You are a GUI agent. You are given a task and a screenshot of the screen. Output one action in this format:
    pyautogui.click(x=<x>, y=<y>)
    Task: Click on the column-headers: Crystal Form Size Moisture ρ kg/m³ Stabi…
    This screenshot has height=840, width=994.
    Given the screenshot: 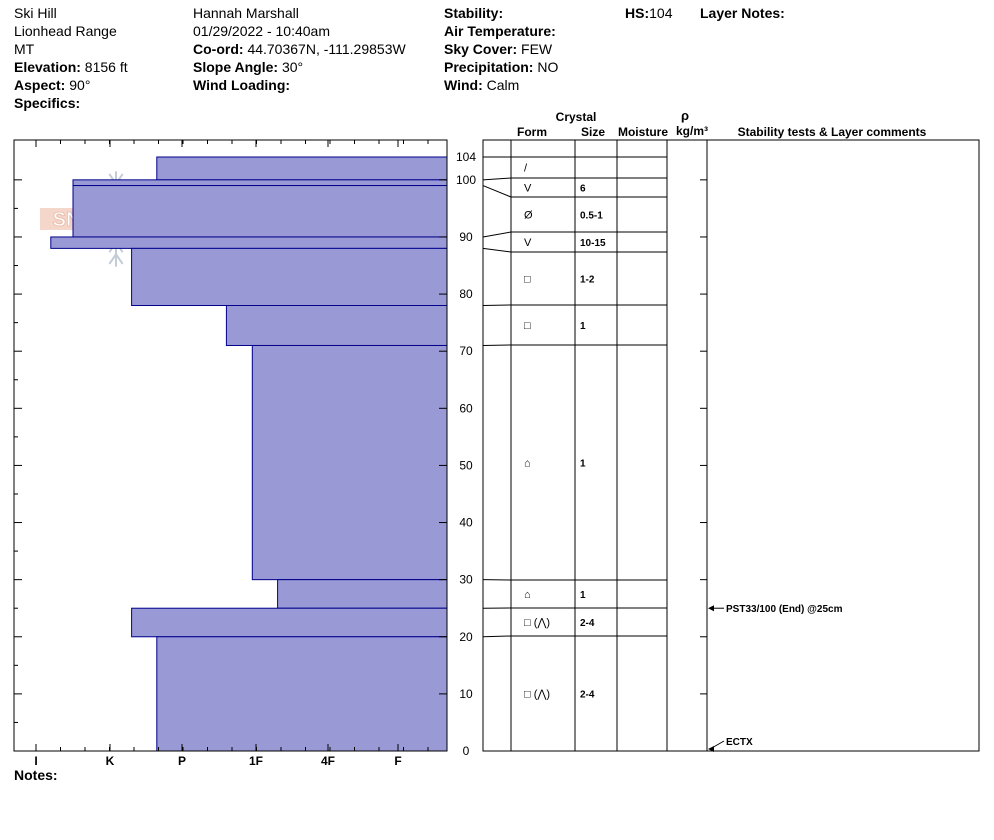 What is the action you would take?
    pyautogui.click(x=722, y=123)
    